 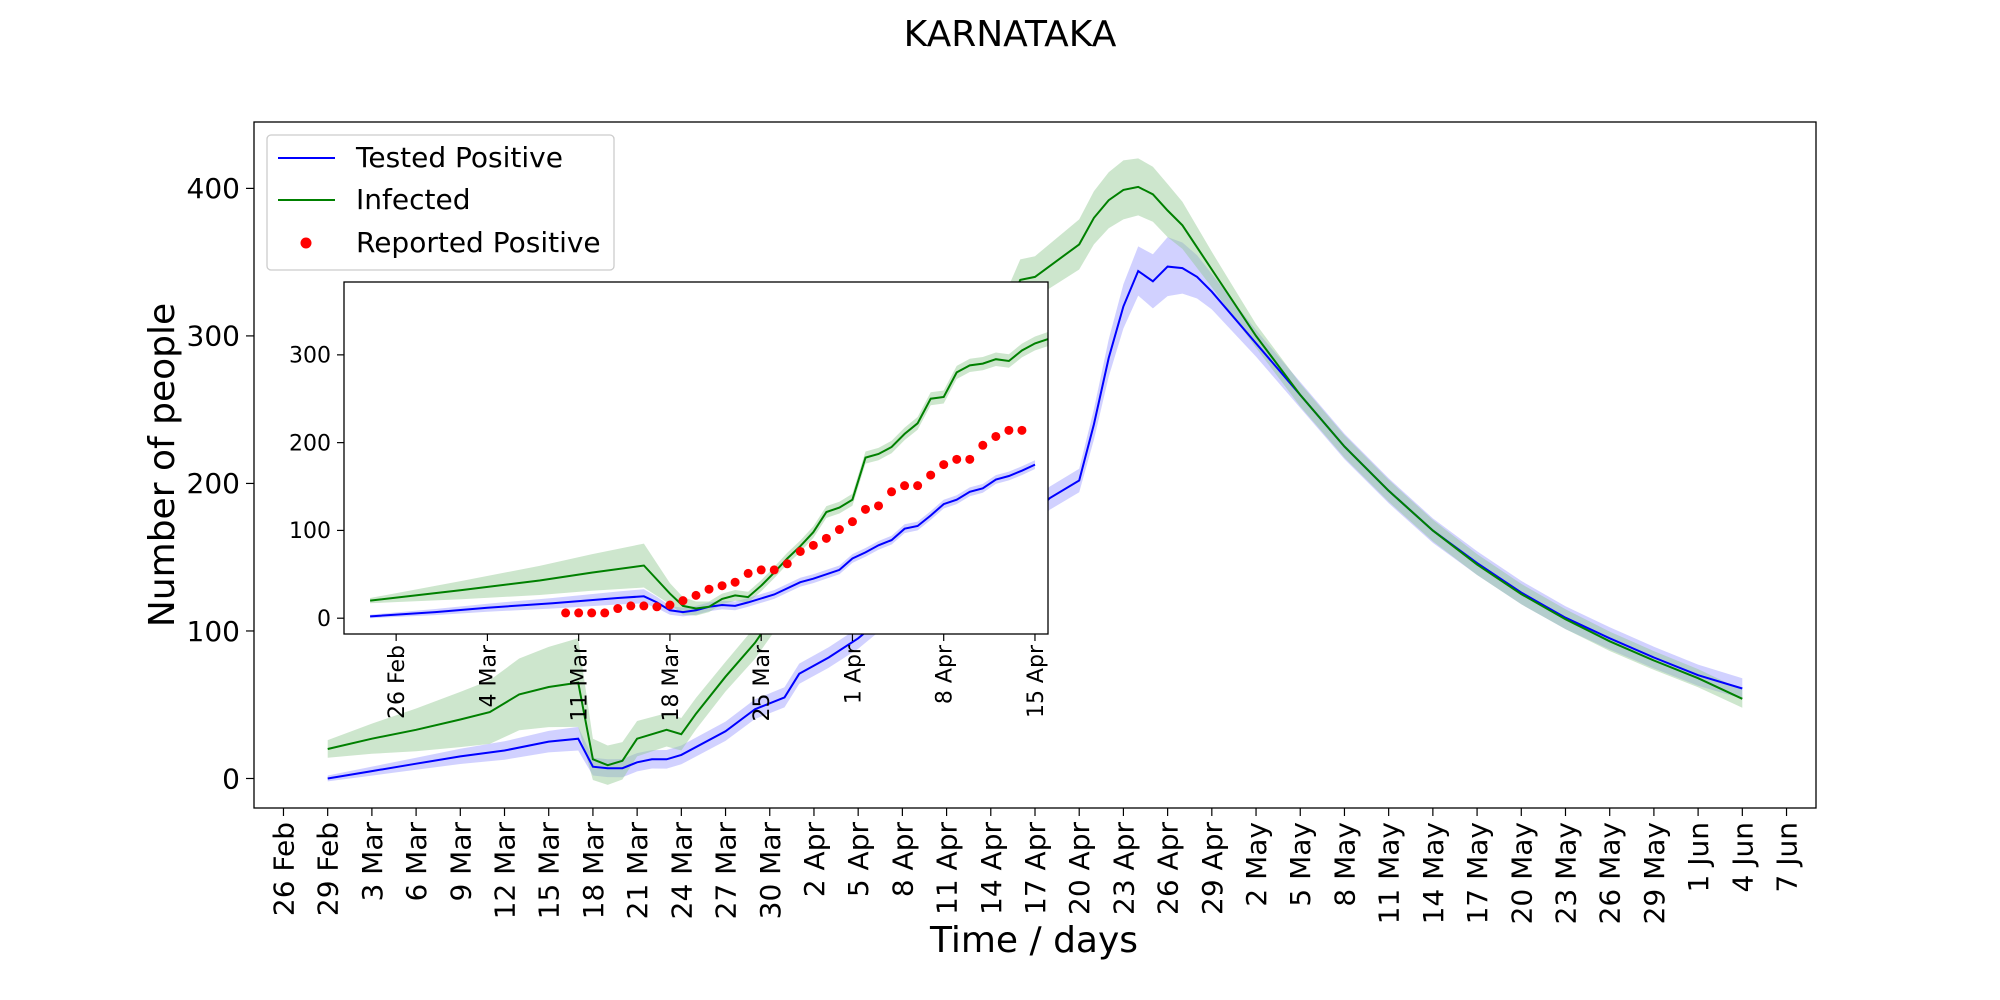 What do you see at coordinates (213, 483) in the screenshot?
I see `main-y-tick-label: 200` at bounding box center [213, 483].